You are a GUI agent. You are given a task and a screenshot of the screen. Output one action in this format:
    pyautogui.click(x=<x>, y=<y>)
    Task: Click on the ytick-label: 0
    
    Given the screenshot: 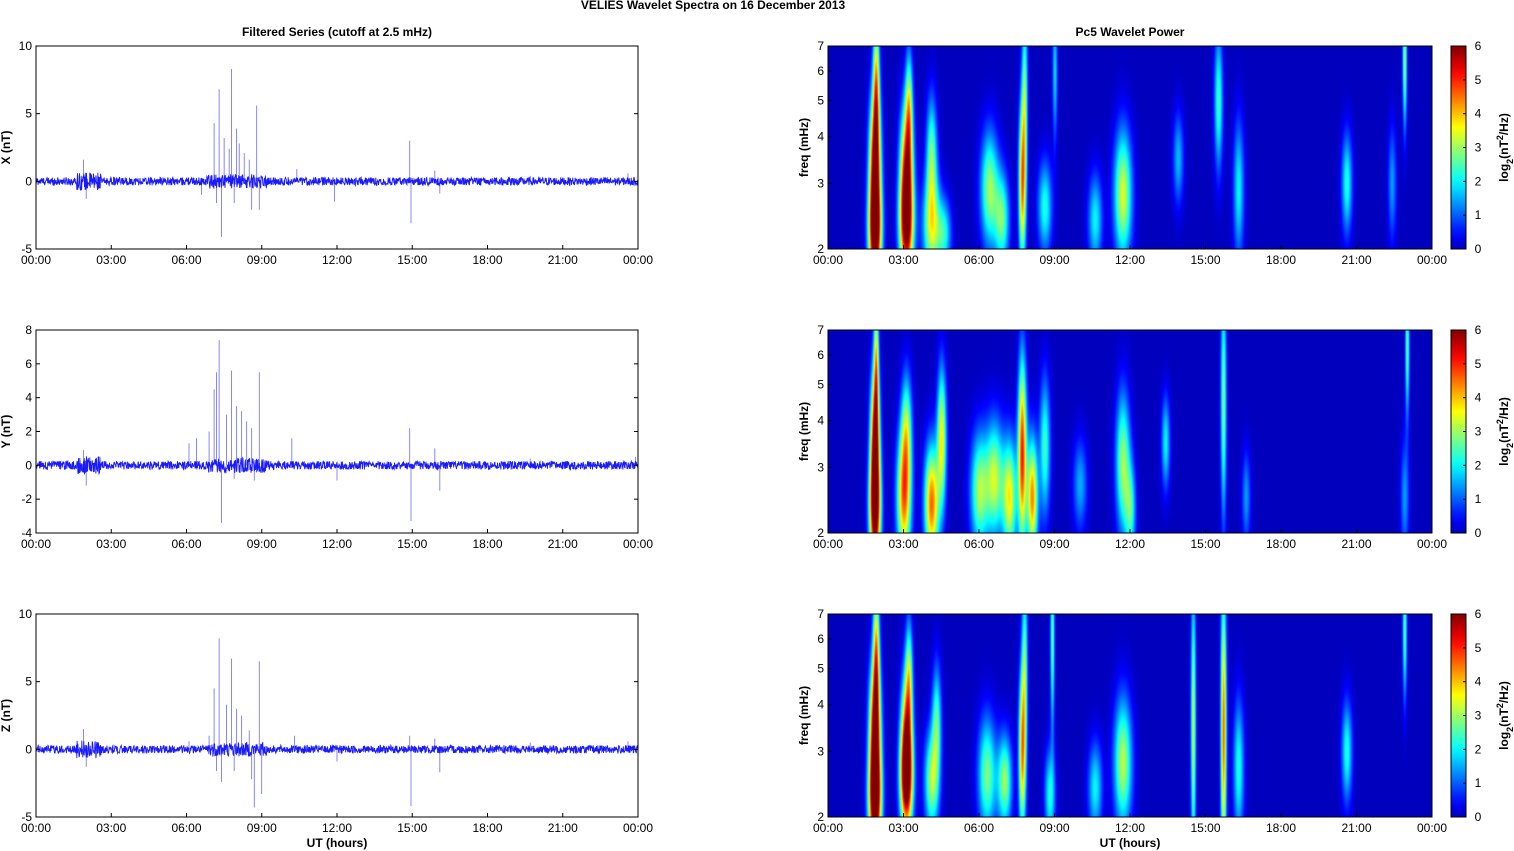 What is the action you would take?
    pyautogui.click(x=28, y=465)
    